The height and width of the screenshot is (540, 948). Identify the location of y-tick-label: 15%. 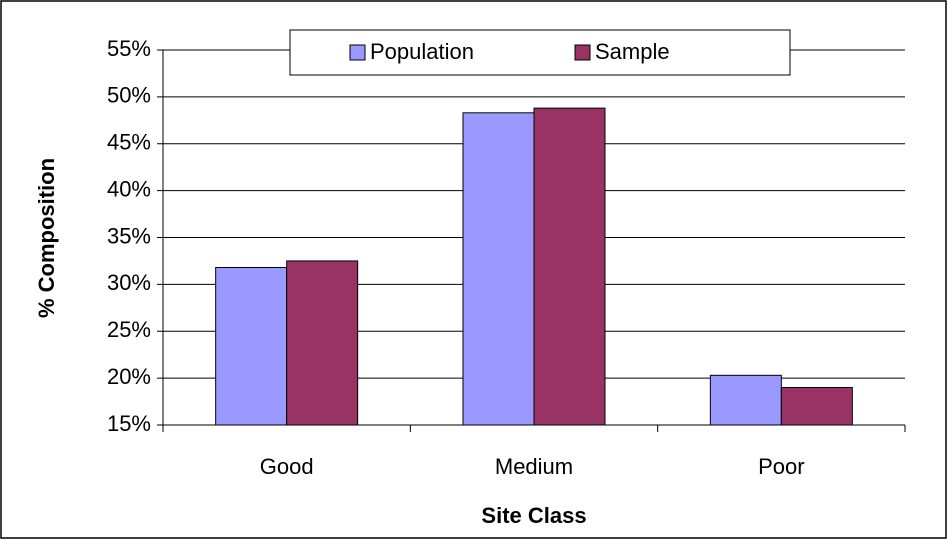
(129, 423).